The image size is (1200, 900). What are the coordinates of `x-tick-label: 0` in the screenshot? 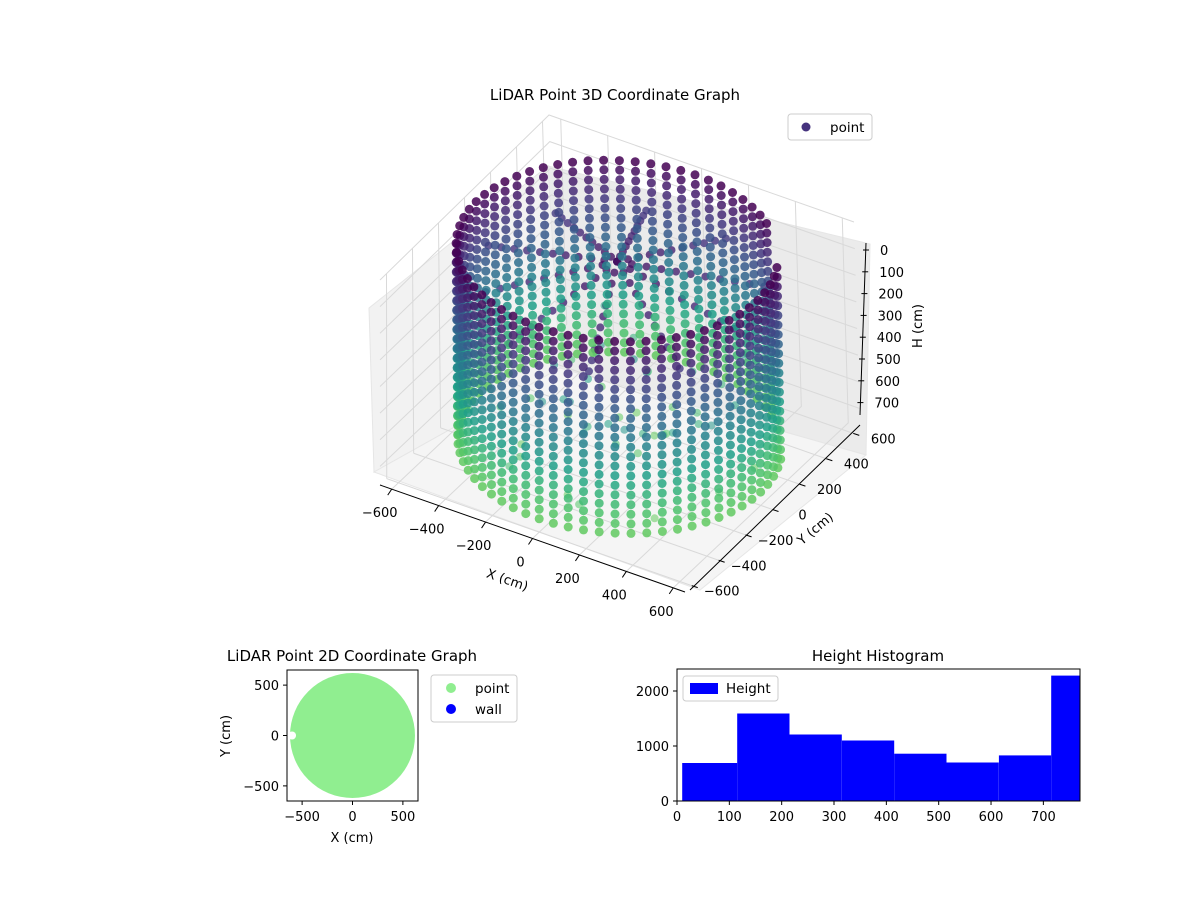 It's located at (520, 563).